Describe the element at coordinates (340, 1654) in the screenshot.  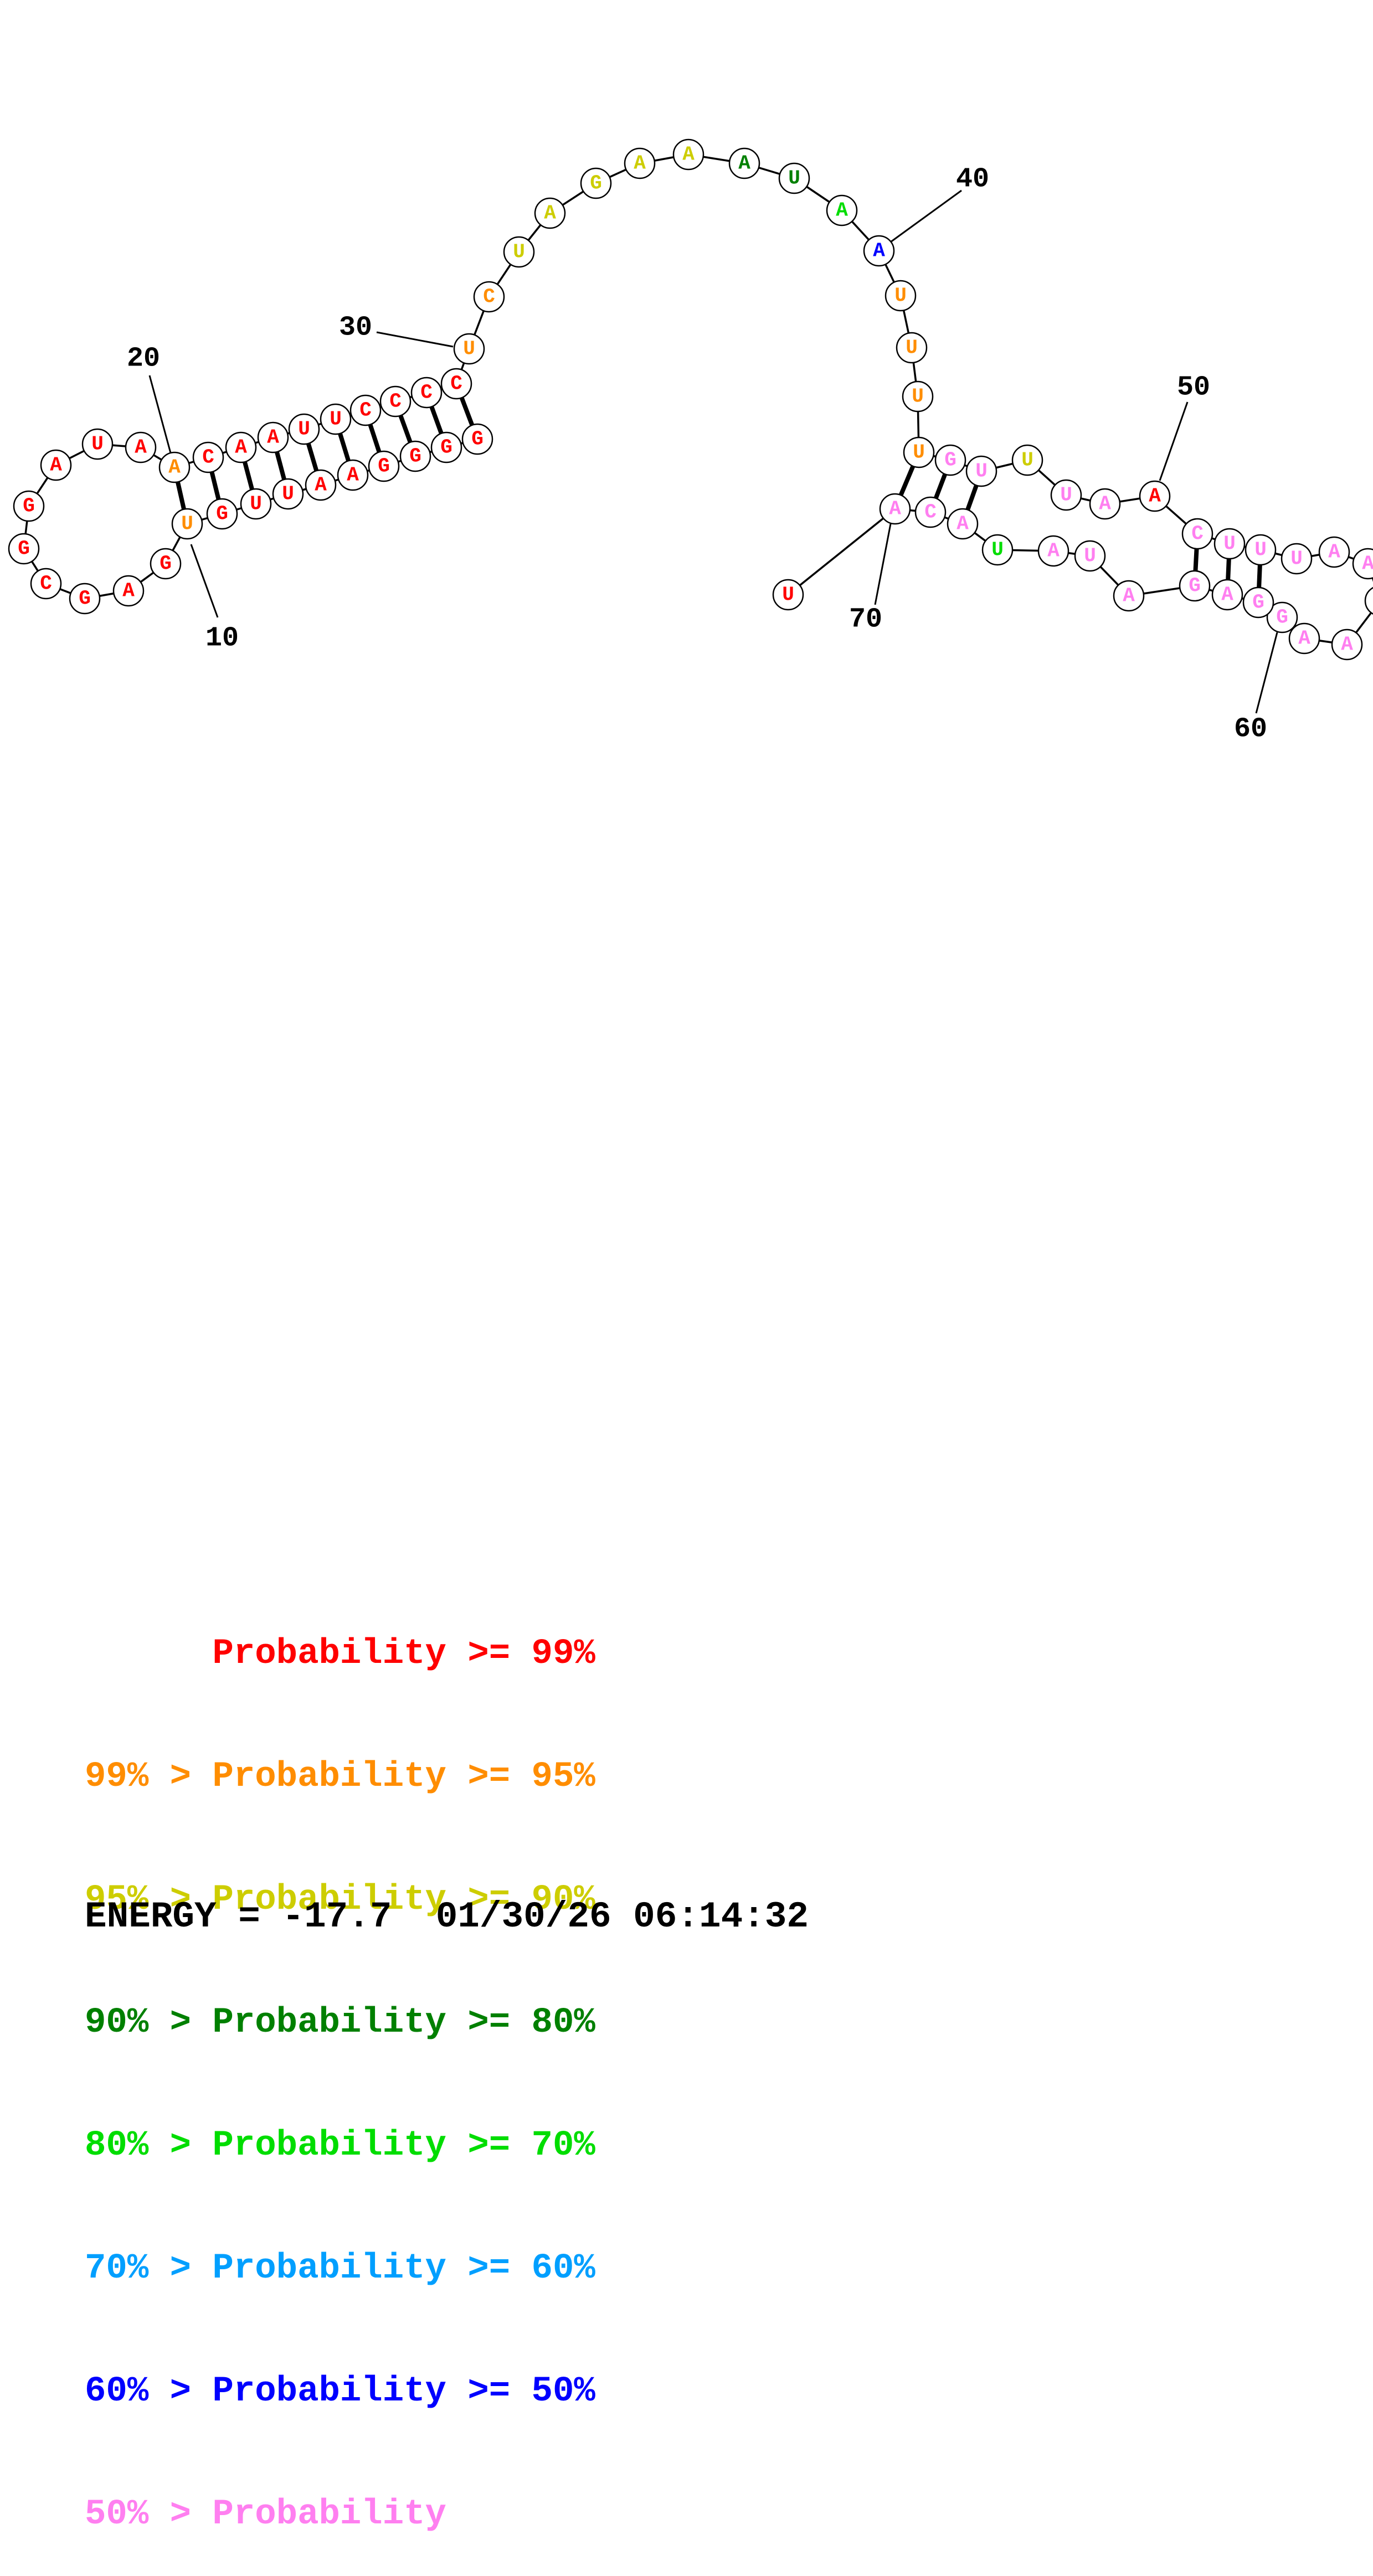
I see `legend-item-p99: Probability >= 99%` at that location.